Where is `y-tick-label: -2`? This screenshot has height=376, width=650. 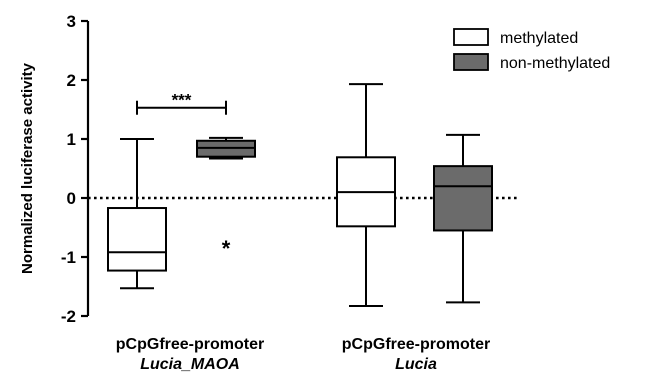 y-tick-label: -2 is located at coordinates (68, 316).